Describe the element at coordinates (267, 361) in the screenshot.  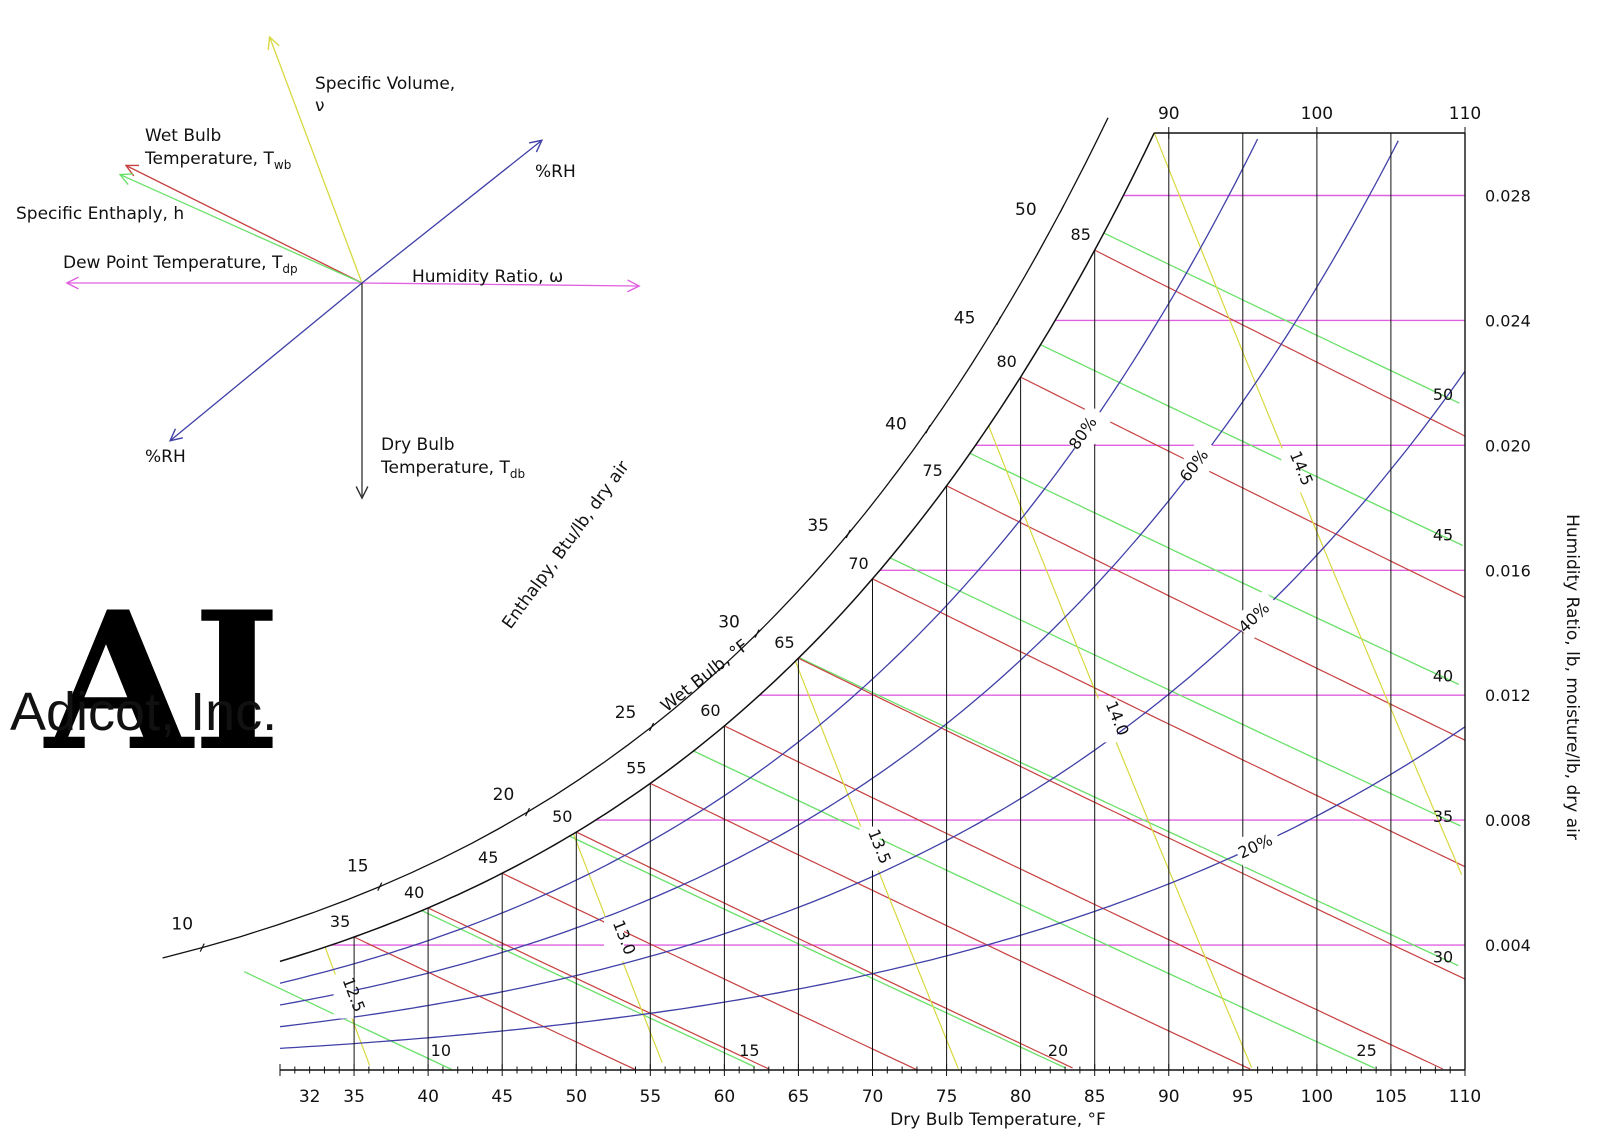
I see `legend-rh-down-arrow` at that location.